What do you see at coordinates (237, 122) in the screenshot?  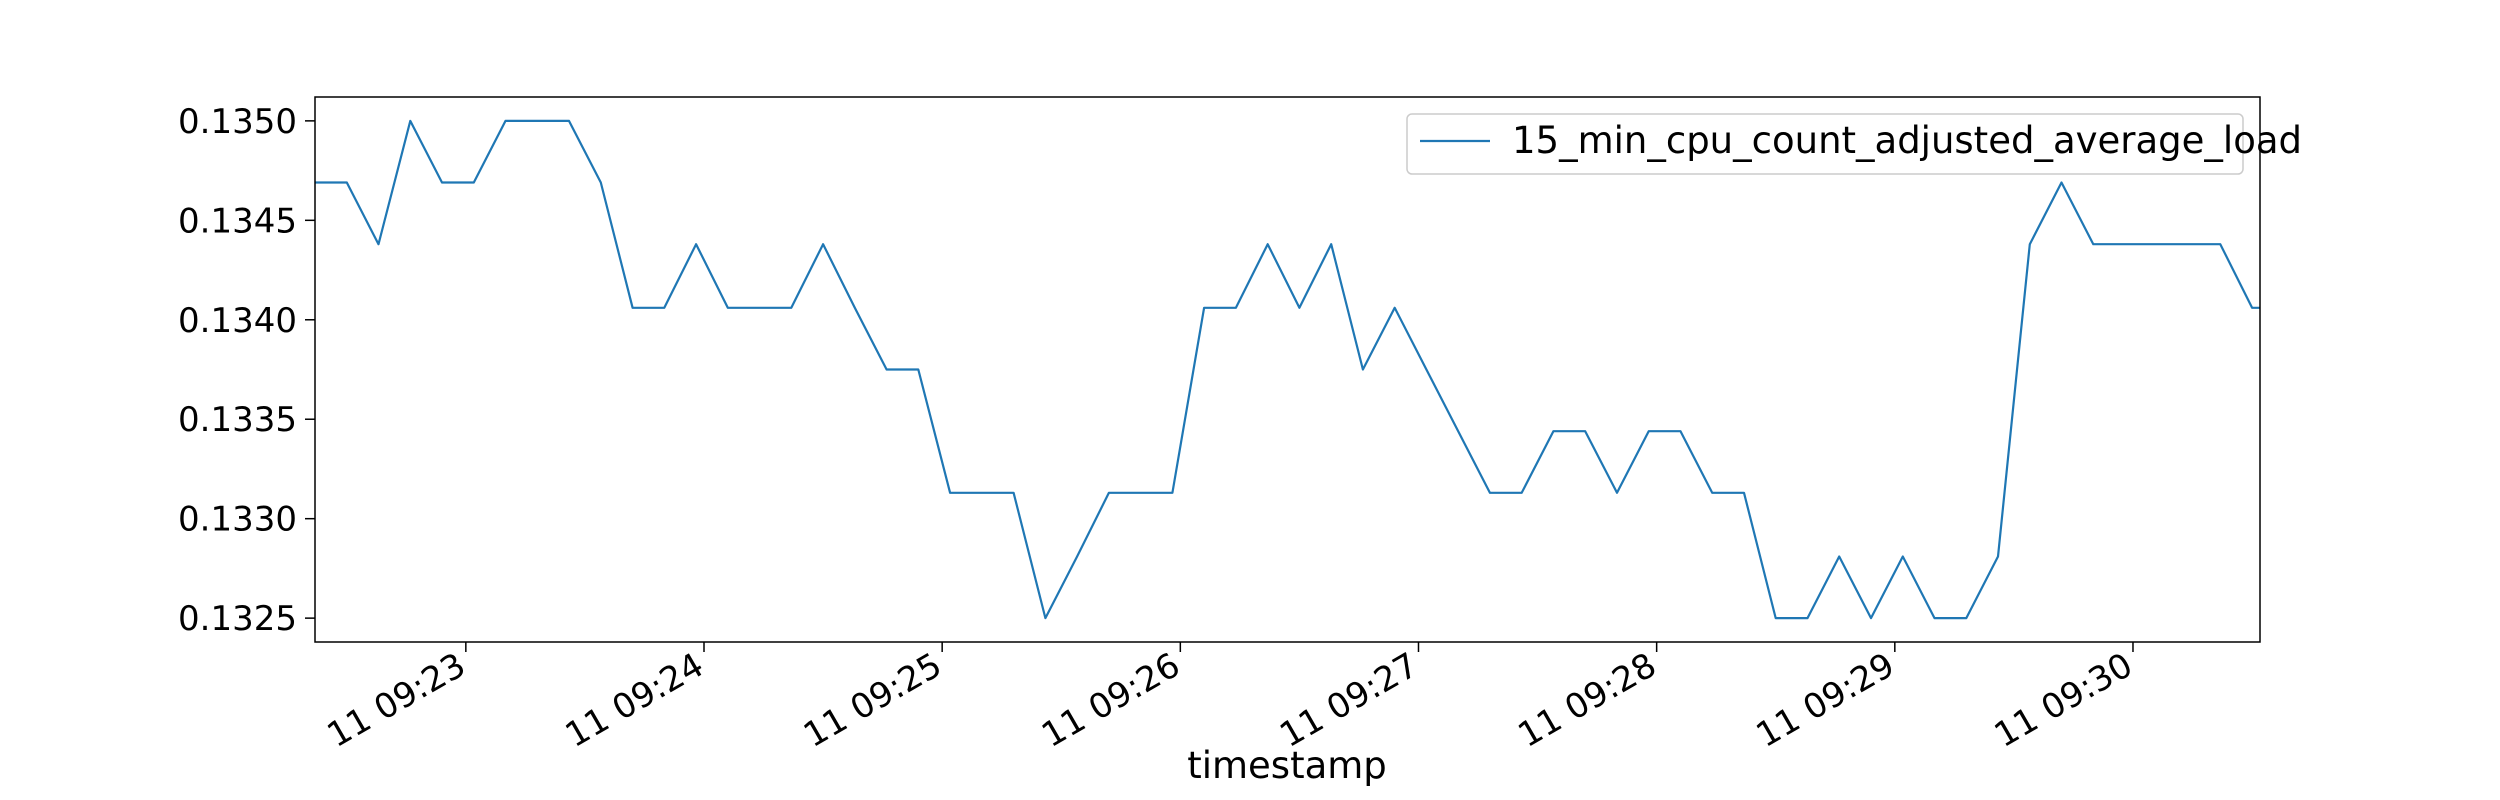 I see `y-tick-label: 0.1350` at bounding box center [237, 122].